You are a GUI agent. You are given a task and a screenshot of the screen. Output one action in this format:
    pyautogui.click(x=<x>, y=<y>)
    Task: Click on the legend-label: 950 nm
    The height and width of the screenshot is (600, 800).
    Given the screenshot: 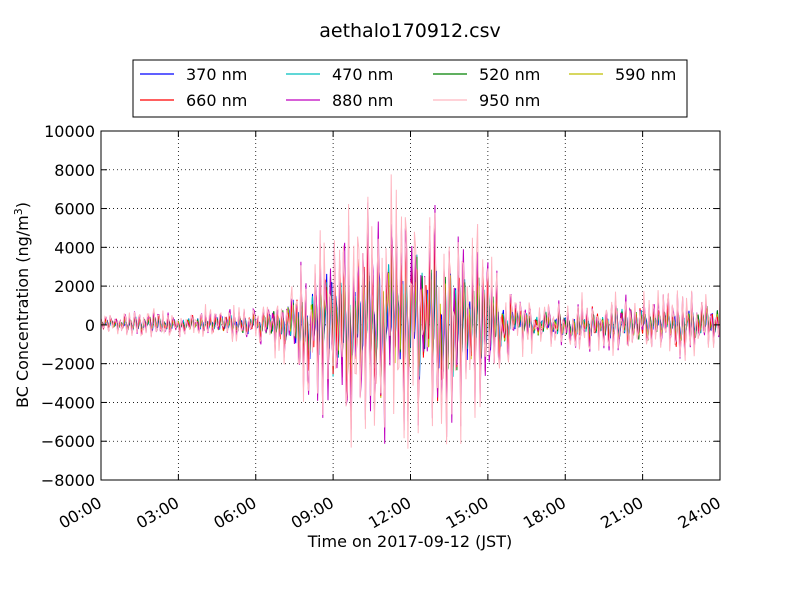 What is the action you would take?
    pyautogui.click(x=509, y=100)
    